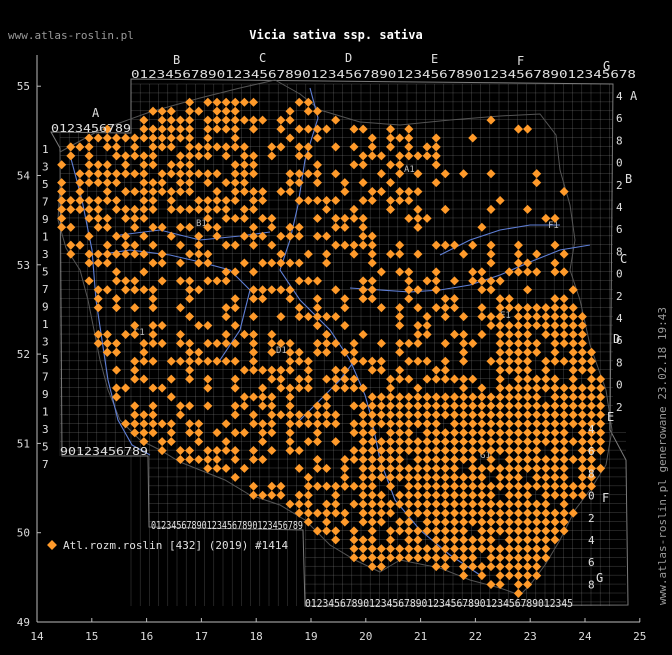  What do you see at coordinates (104, 451) in the screenshot?
I see `bottom-left-digit-row: 90123456789` at bounding box center [104, 451].